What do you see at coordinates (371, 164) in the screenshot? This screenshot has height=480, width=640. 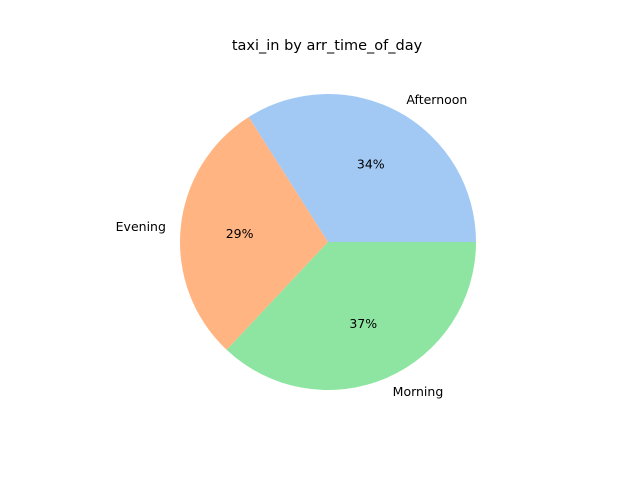 I see `pct-label-afternoon: 34%` at bounding box center [371, 164].